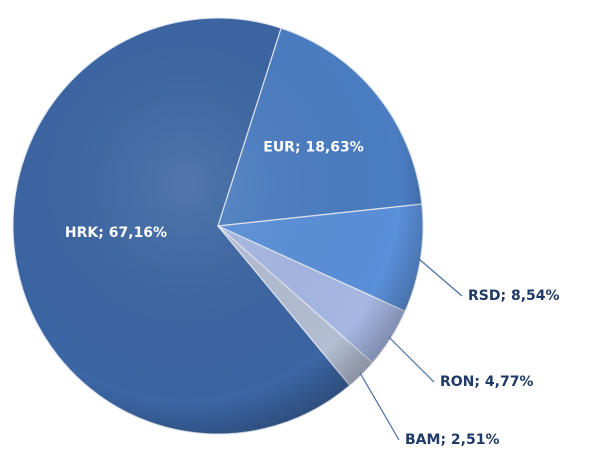 The height and width of the screenshot is (449, 600). I want to click on label-value: 4,77%, so click(509, 382).